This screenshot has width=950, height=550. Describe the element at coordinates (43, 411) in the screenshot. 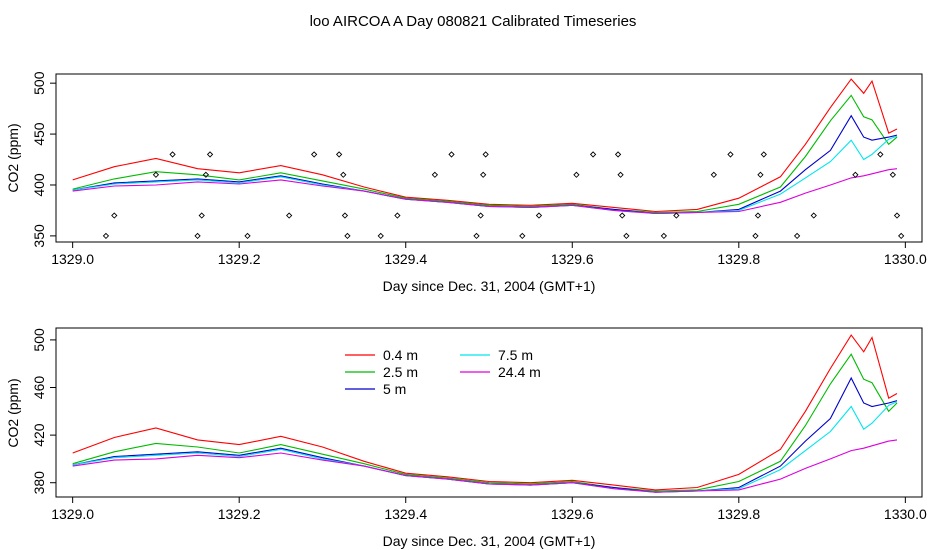

I see `bottom-y-axis: 380 420 460 500` at that location.